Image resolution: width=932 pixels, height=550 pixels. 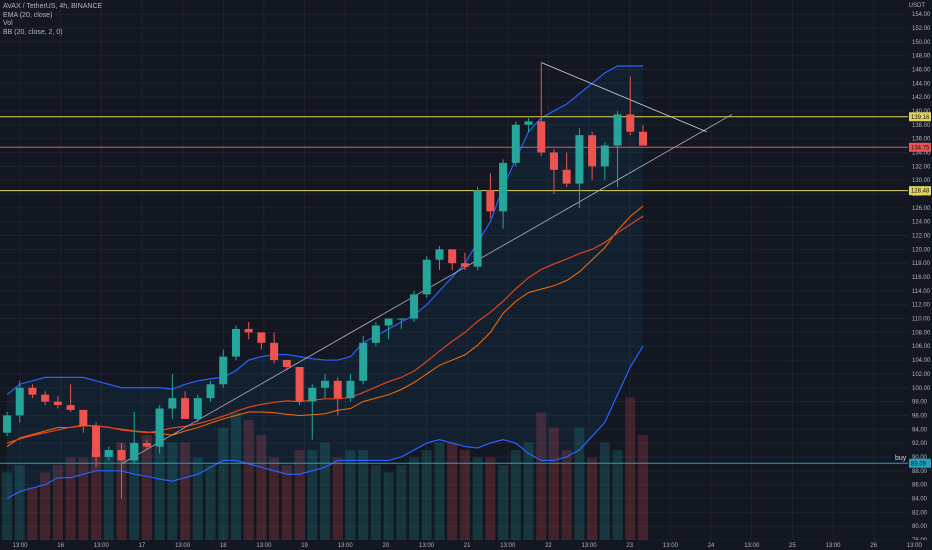 What do you see at coordinates (901, 458) in the screenshot?
I see `buy-tag: buy` at bounding box center [901, 458].